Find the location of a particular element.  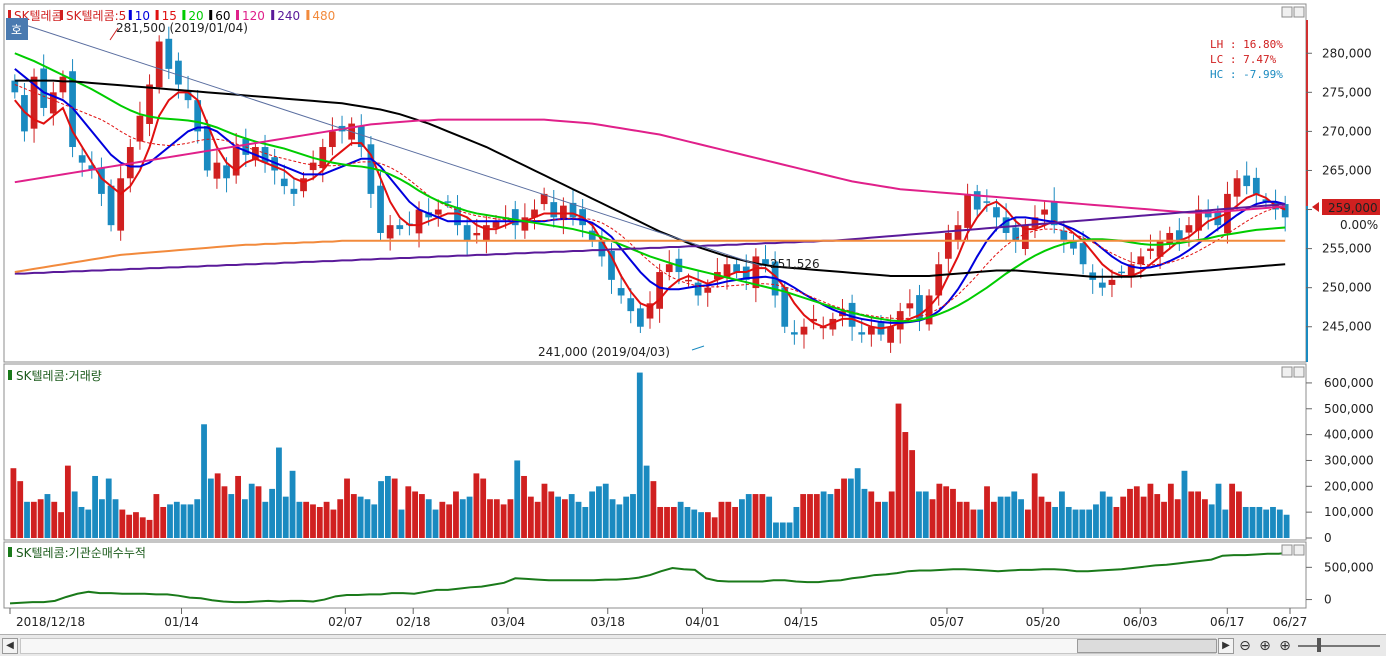

scroll-track is located at coordinates (618, 646).